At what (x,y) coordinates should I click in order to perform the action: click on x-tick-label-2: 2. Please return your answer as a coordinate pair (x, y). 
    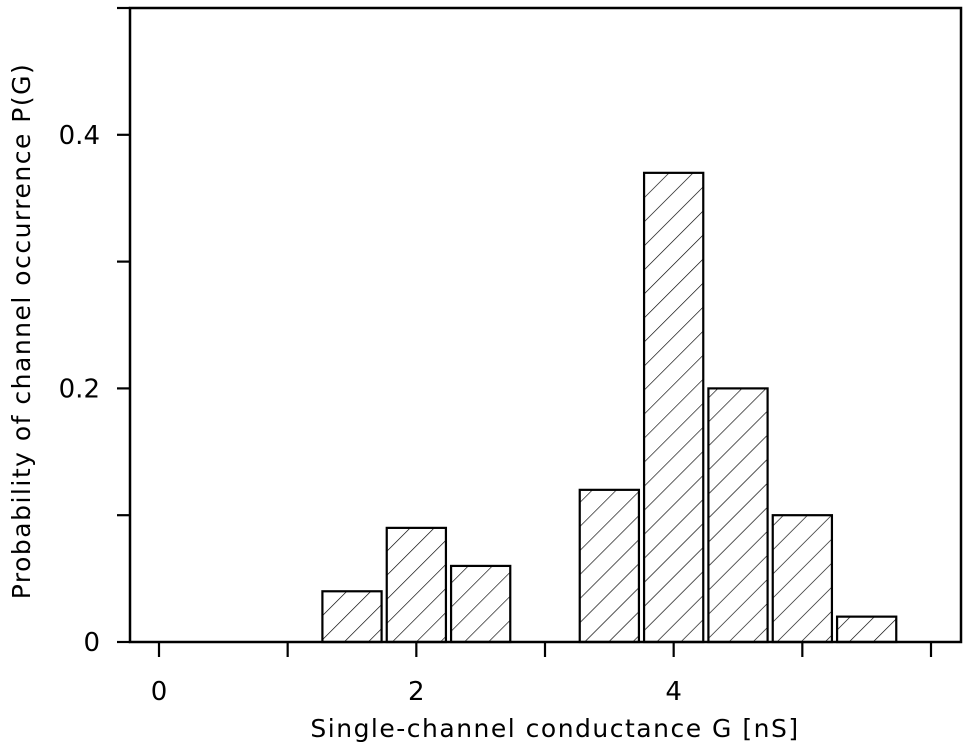
    Looking at the image, I should click on (416, 692).